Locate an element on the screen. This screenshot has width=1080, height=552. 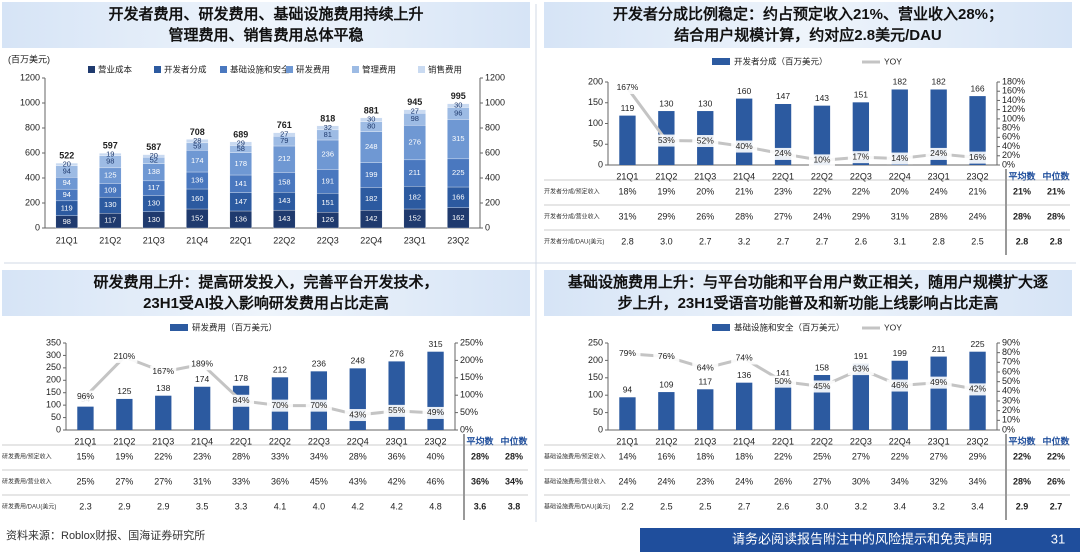
table-cell: 14% is located at coordinates (627, 456).